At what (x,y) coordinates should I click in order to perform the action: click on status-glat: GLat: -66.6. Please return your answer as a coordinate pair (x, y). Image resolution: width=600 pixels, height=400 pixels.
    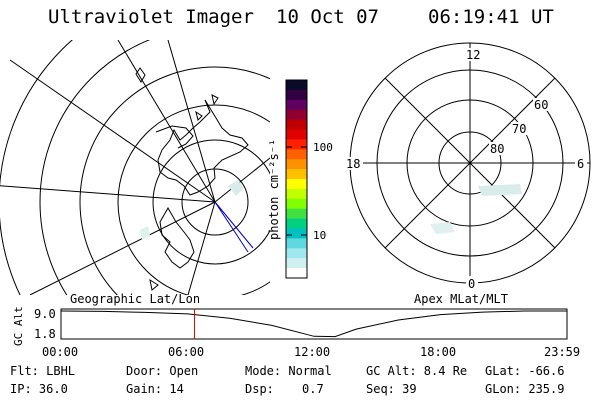
    Looking at the image, I should click on (525, 371).